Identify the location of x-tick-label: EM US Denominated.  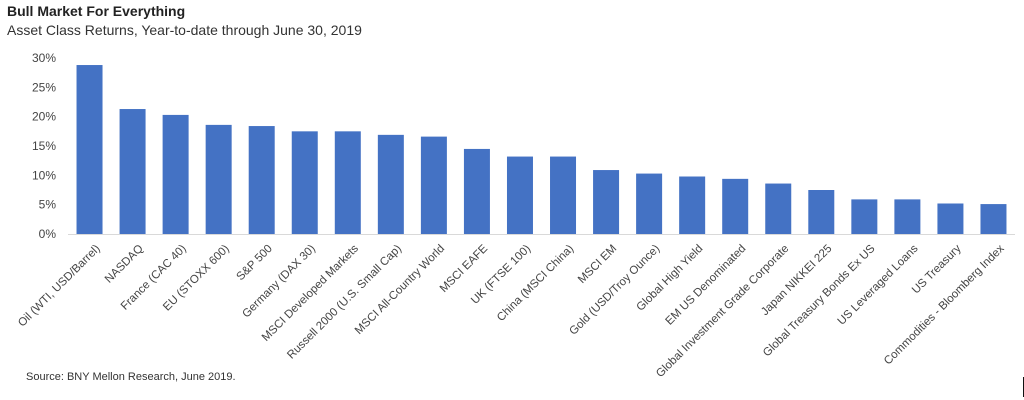
(706, 285).